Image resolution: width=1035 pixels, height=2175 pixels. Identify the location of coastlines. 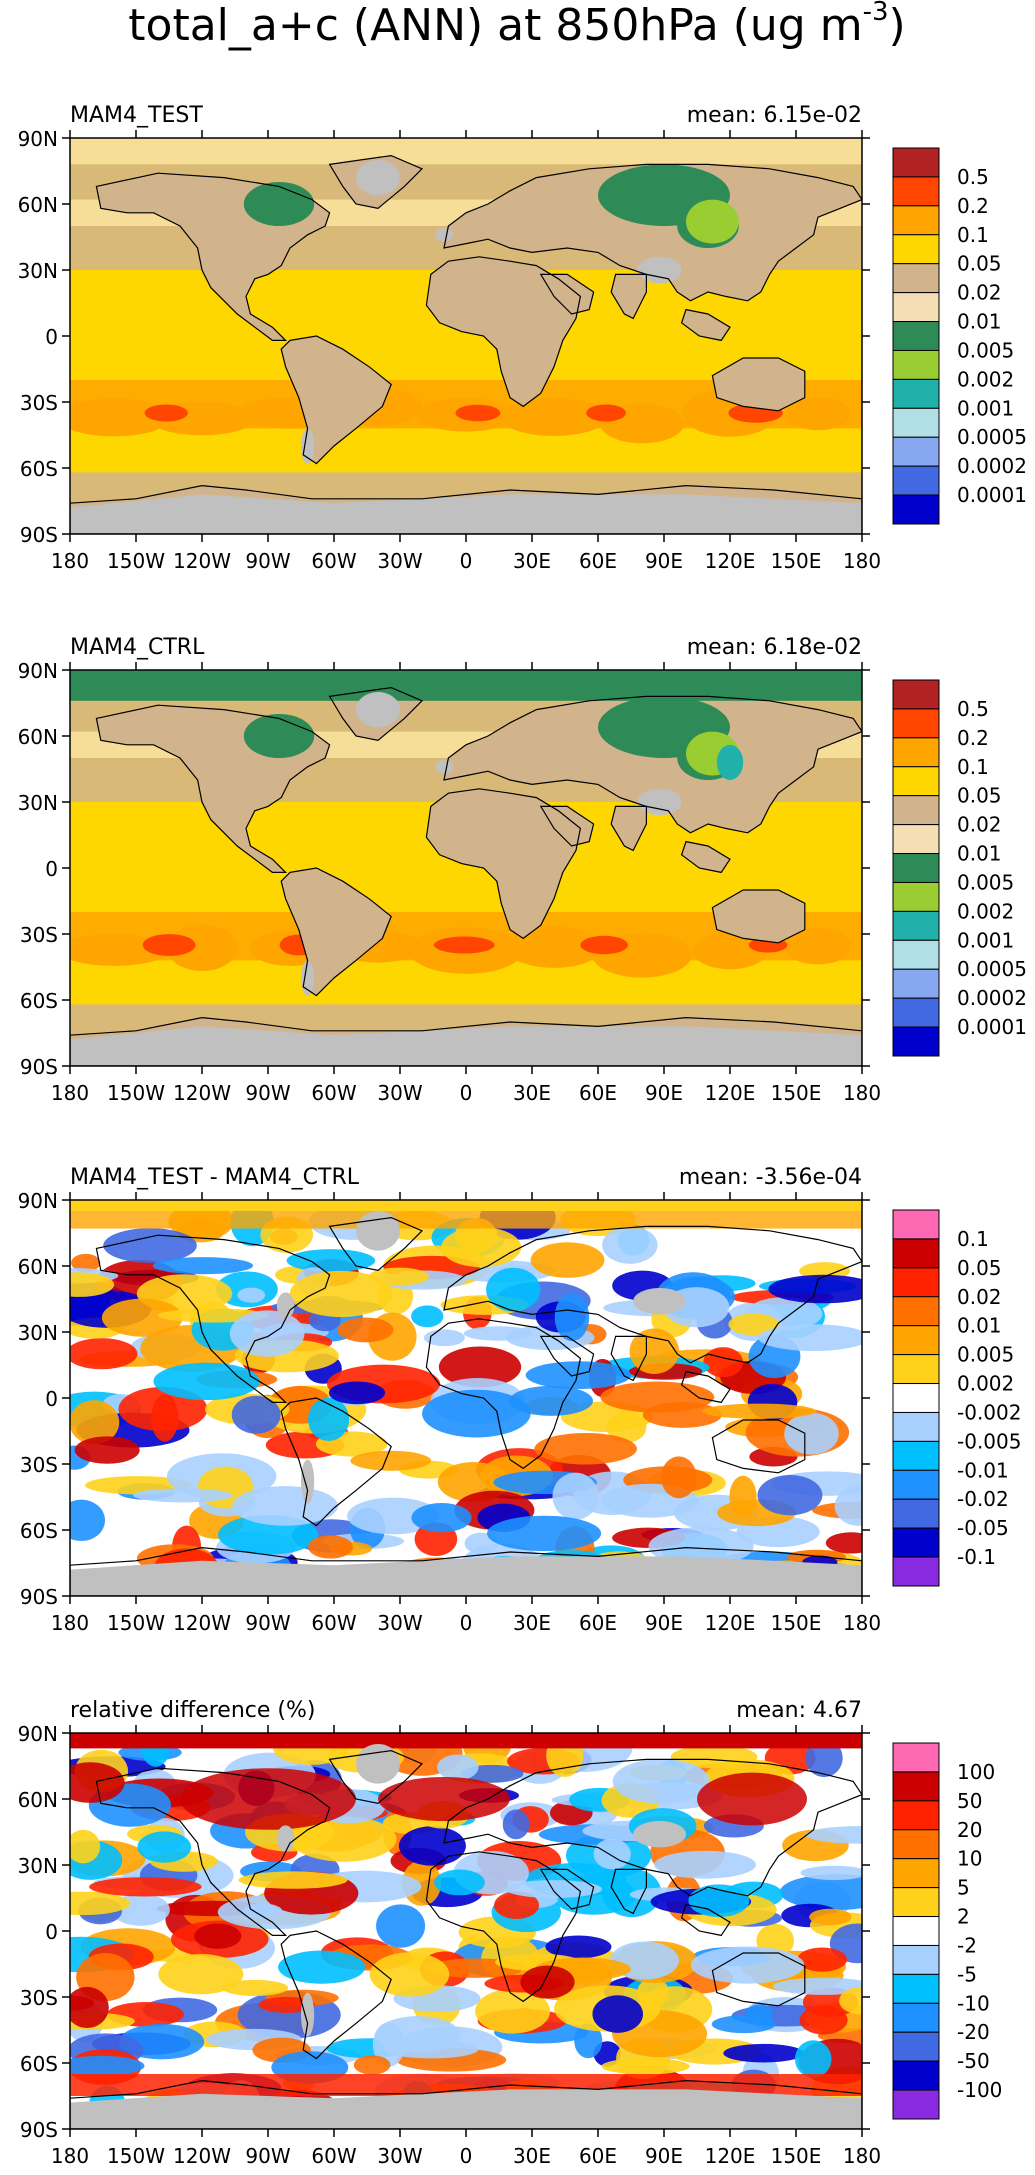
(466, 345).